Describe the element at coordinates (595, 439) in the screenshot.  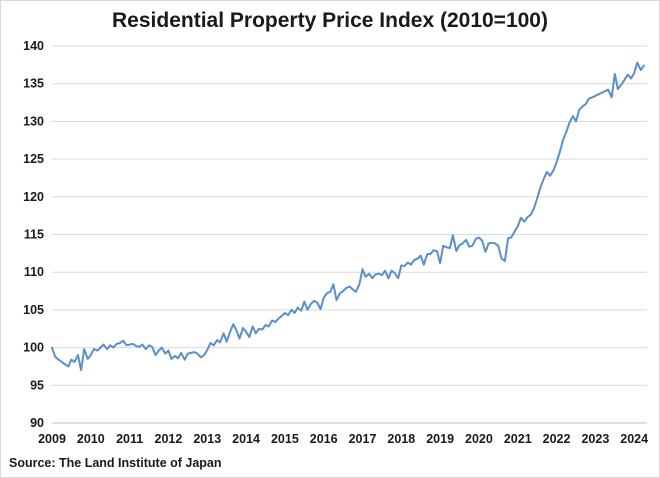
I see `x-tick-label: 2023` at that location.